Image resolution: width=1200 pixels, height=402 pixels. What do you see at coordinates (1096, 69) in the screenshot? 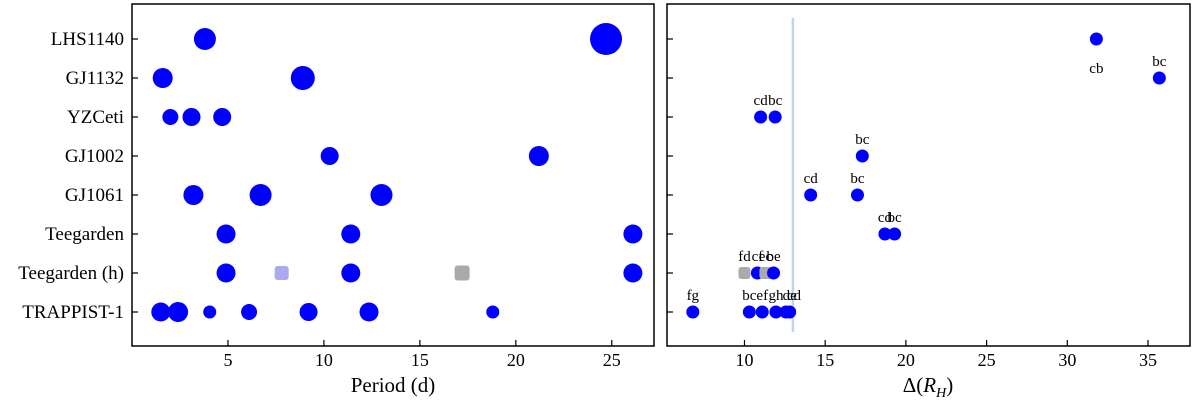
I see `pair-label: cb` at bounding box center [1096, 69].